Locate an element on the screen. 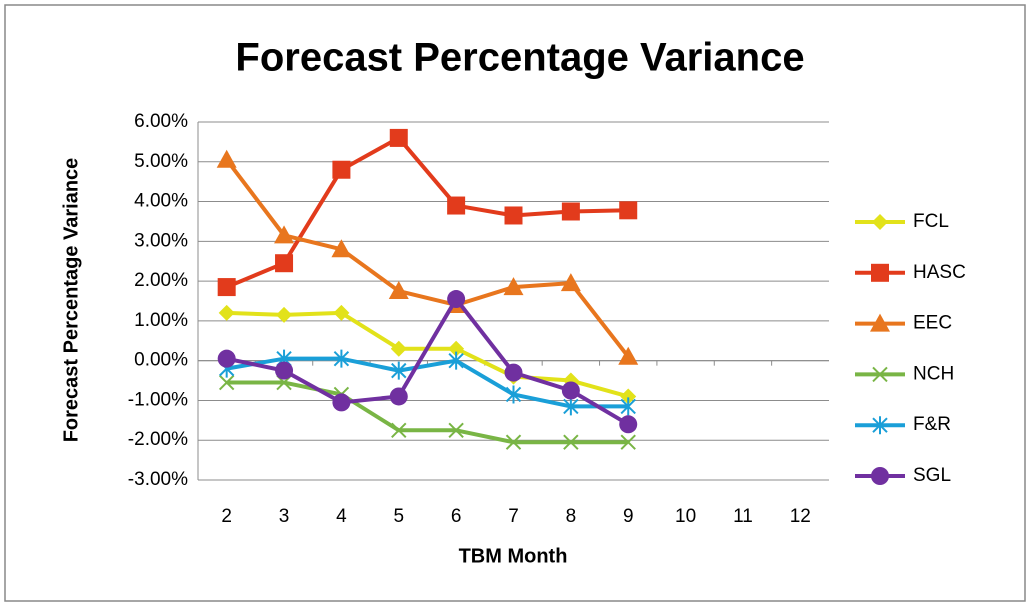 Image resolution: width=1032 pixels, height=608 pixels. legend-label: HASC is located at coordinates (939, 272).